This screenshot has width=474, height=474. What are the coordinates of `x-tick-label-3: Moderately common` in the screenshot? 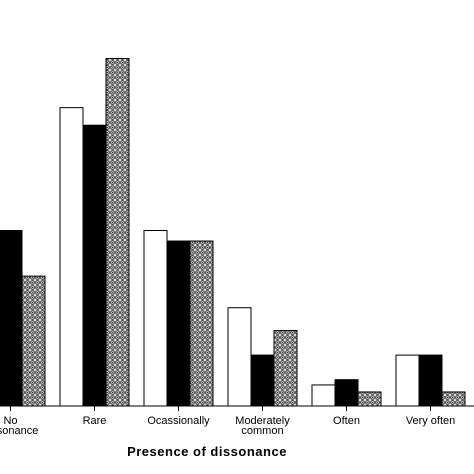 It's located at (262, 426).